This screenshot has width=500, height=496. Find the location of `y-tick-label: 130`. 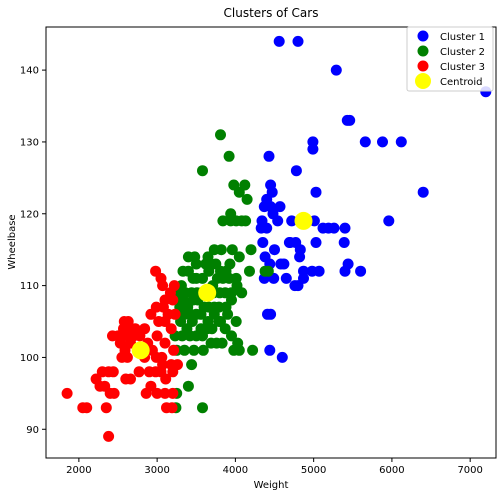

y-tick-label: 130 is located at coordinates (29, 142).